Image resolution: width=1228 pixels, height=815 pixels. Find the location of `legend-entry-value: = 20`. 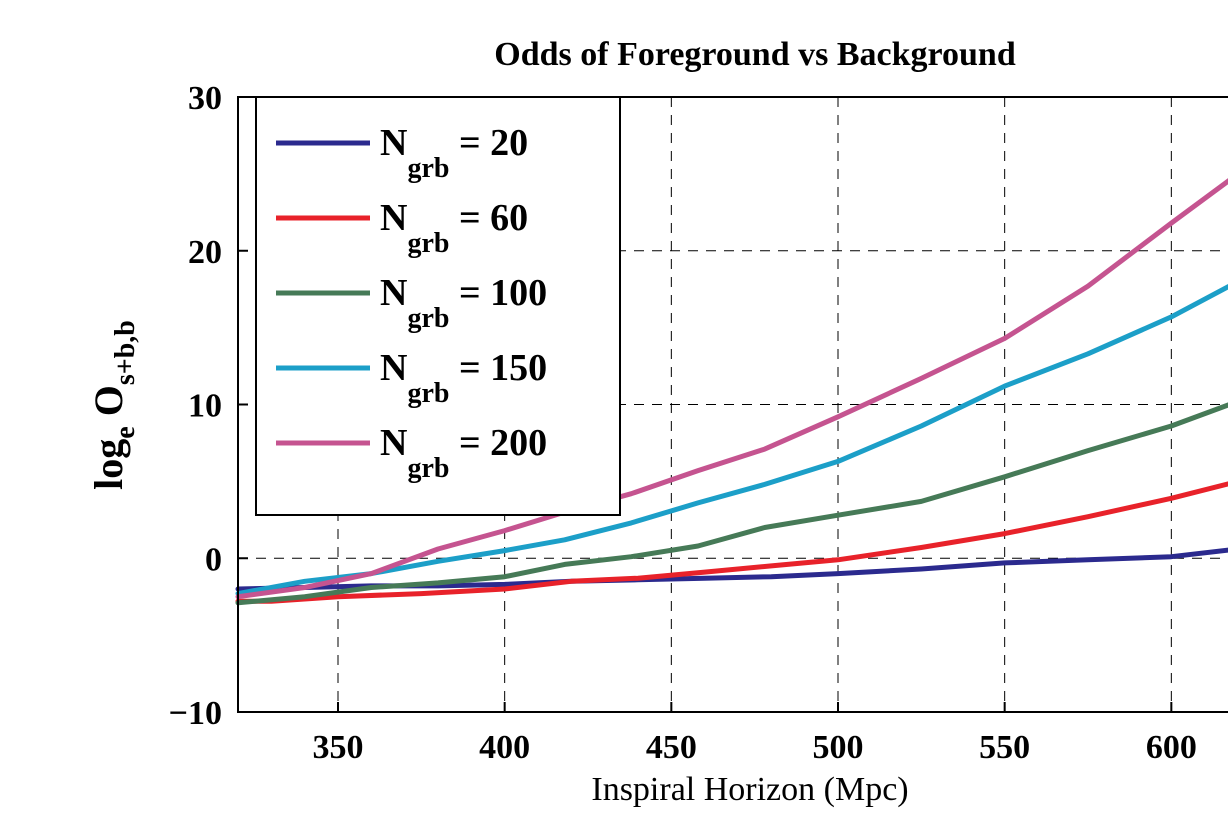

legend-entry-value: = 20 is located at coordinates (488, 143).